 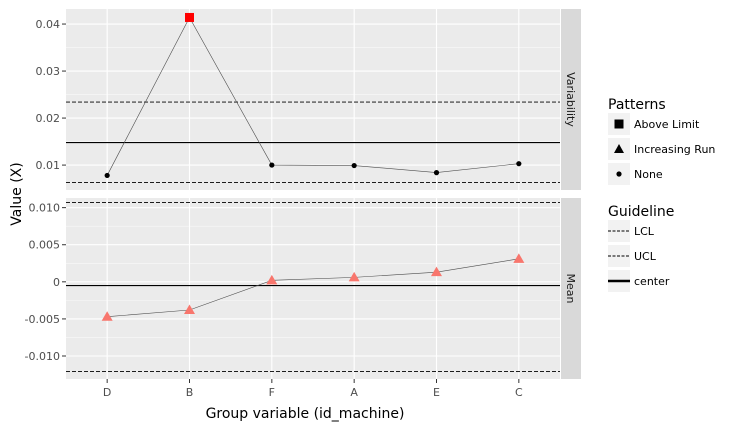 I want to click on y-tick-label: -0.010, so click(x=42, y=356).